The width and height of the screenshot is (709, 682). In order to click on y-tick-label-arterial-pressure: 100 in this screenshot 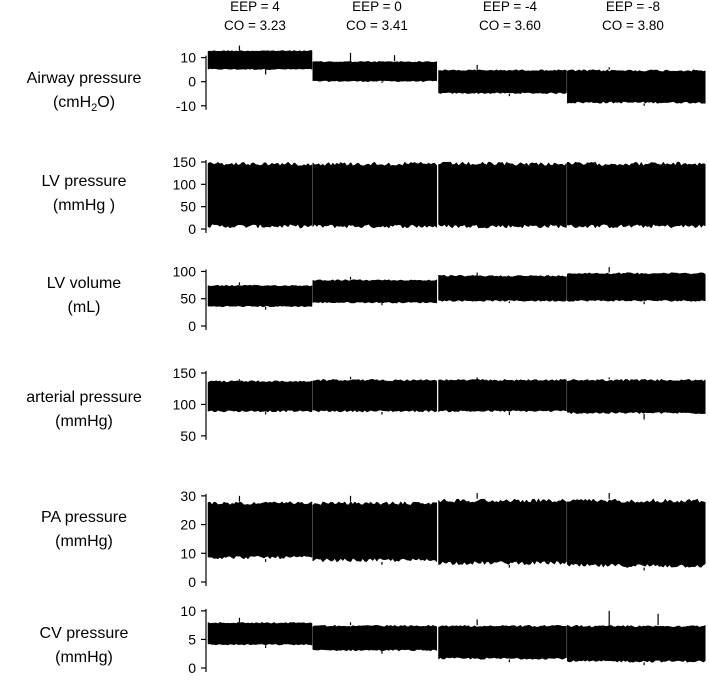, I will do `click(185, 404)`.